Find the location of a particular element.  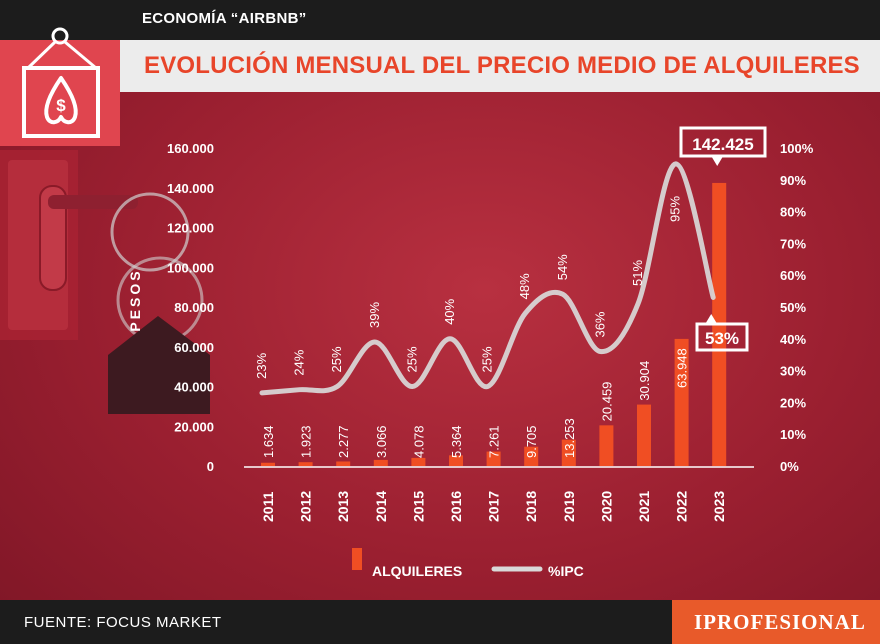

ipc-value-label-highlight: 53% is located at coordinates (722, 338).